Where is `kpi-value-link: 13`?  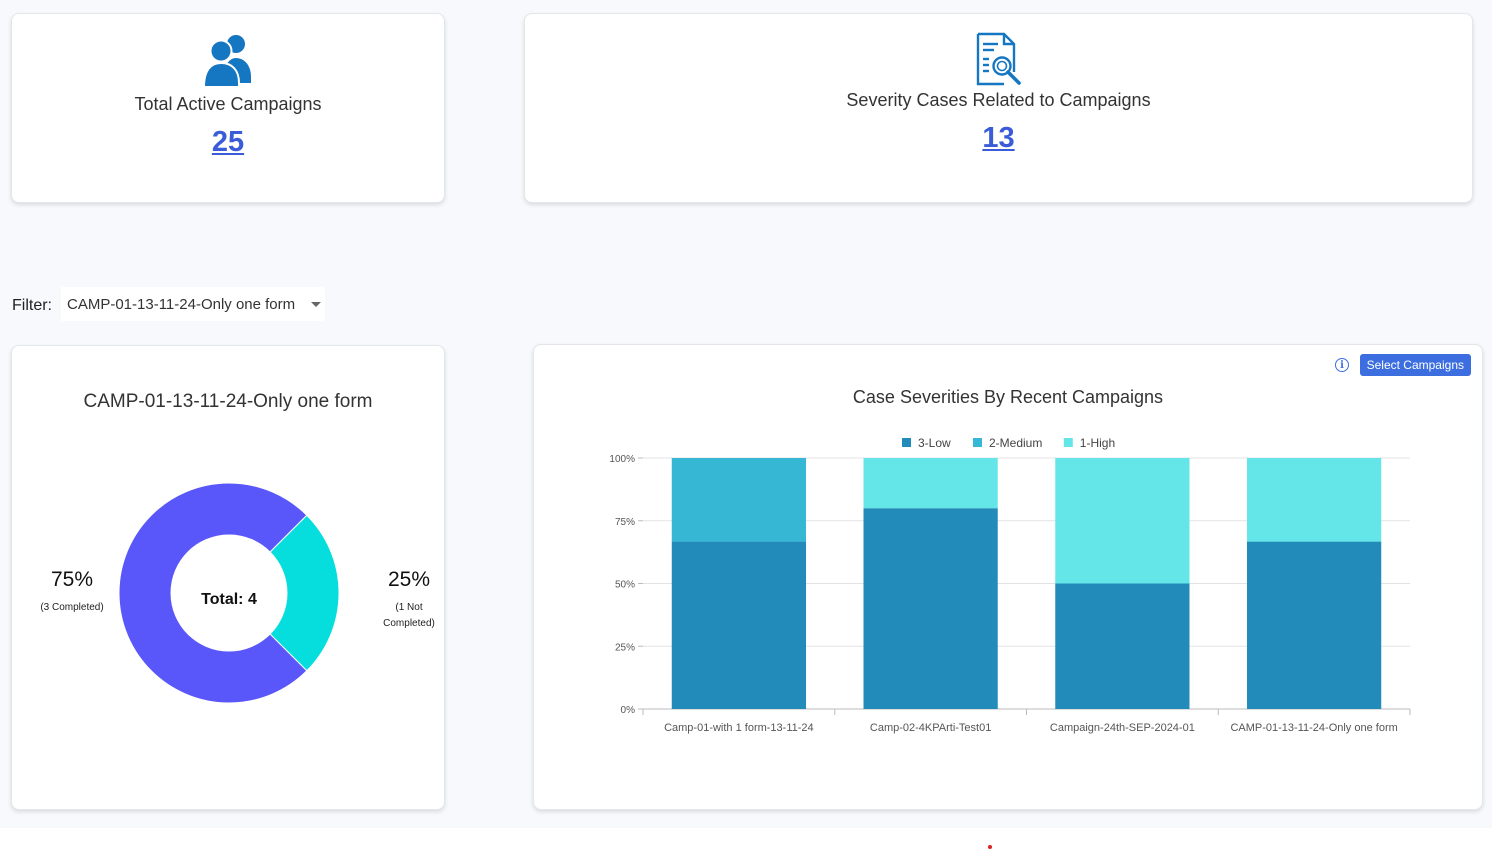
kpi-value-link: 13 is located at coordinates (998, 138).